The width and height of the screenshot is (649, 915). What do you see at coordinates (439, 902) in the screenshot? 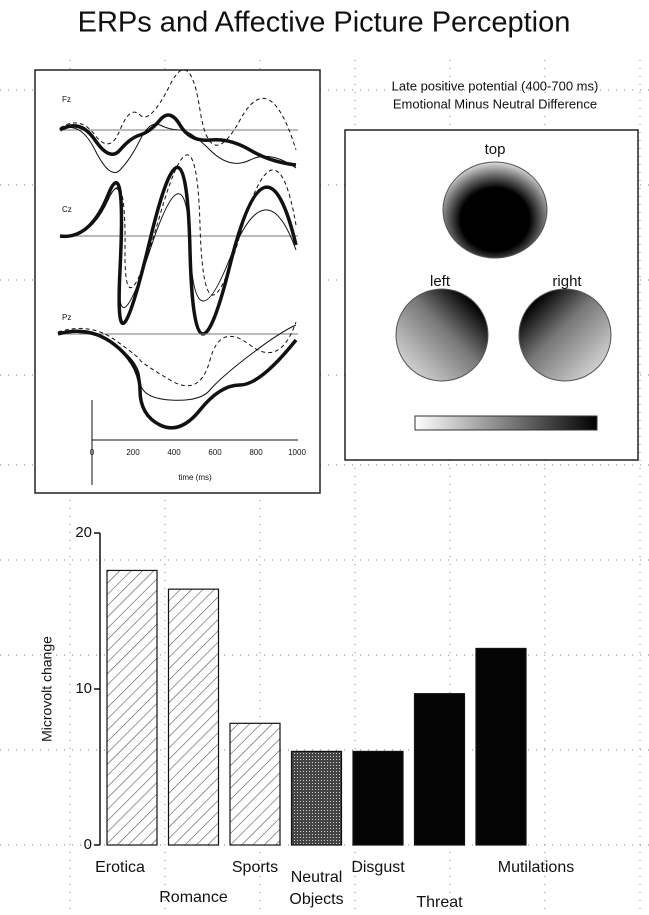
I see `x-tick-label: Threat` at bounding box center [439, 902].